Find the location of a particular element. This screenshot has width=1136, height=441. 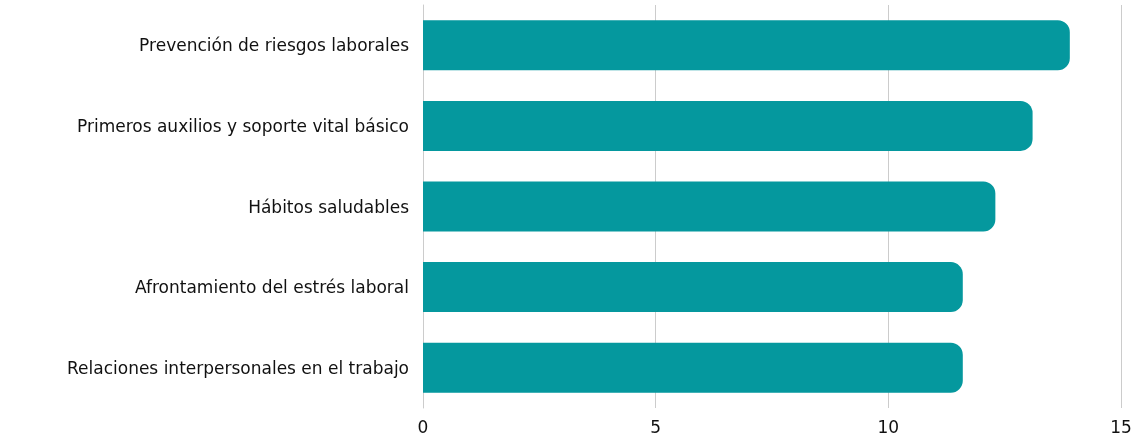

y-tick-label: Prevención de riesgos laborales is located at coordinates (274, 45).